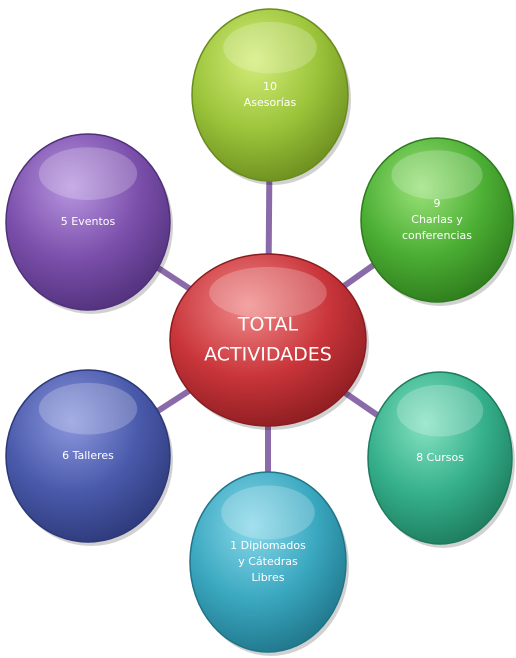 The height and width of the screenshot is (658, 516). I want to click on node: 10 Asesorías, so click(271, 96).